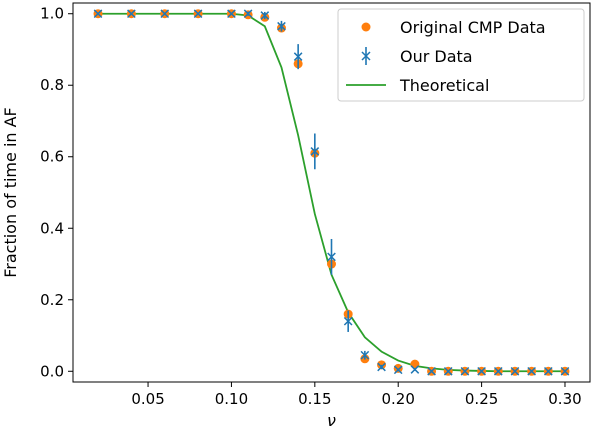  What do you see at coordinates (52, 14) in the screenshot?
I see `y-tick-label: 1.0` at bounding box center [52, 14].